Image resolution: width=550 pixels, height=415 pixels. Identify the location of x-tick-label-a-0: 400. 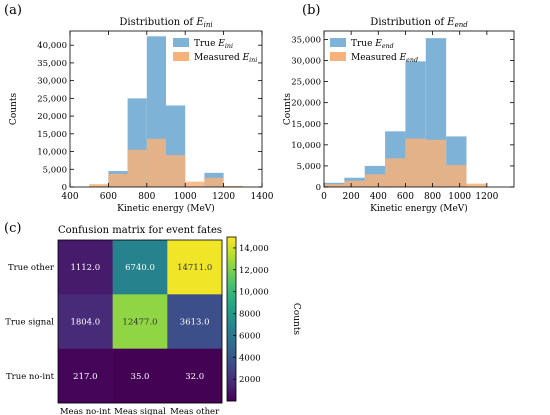
(69, 197).